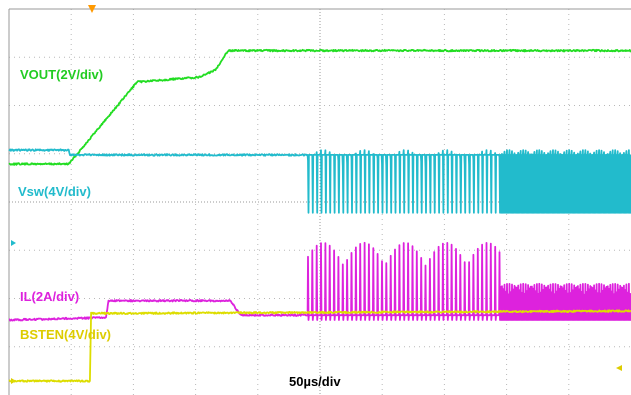 Image resolution: width=631 pixels, height=395 pixels. What do you see at coordinates (65, 334) in the screenshot?
I see `series-label-bsten: BSTEN(4V/div)` at bounding box center [65, 334].